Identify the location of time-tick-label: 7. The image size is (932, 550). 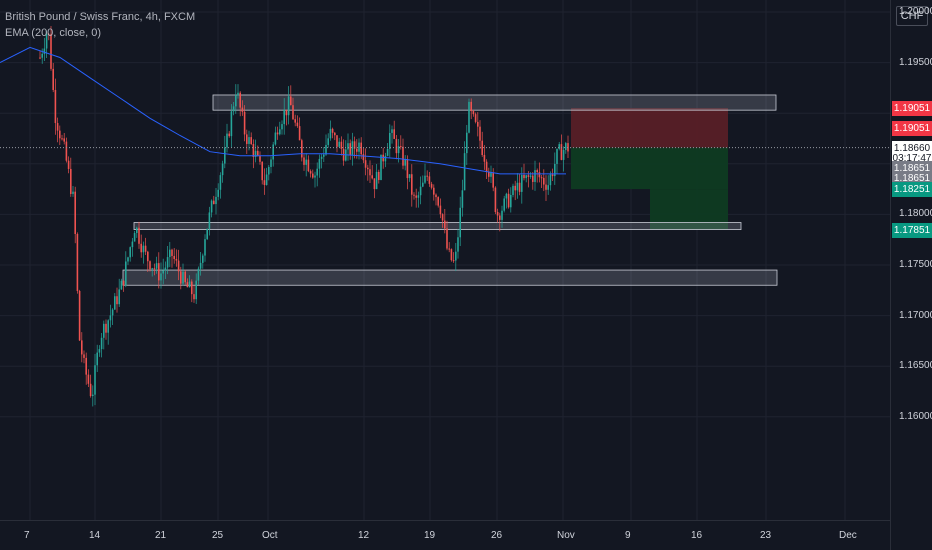
(27, 535).